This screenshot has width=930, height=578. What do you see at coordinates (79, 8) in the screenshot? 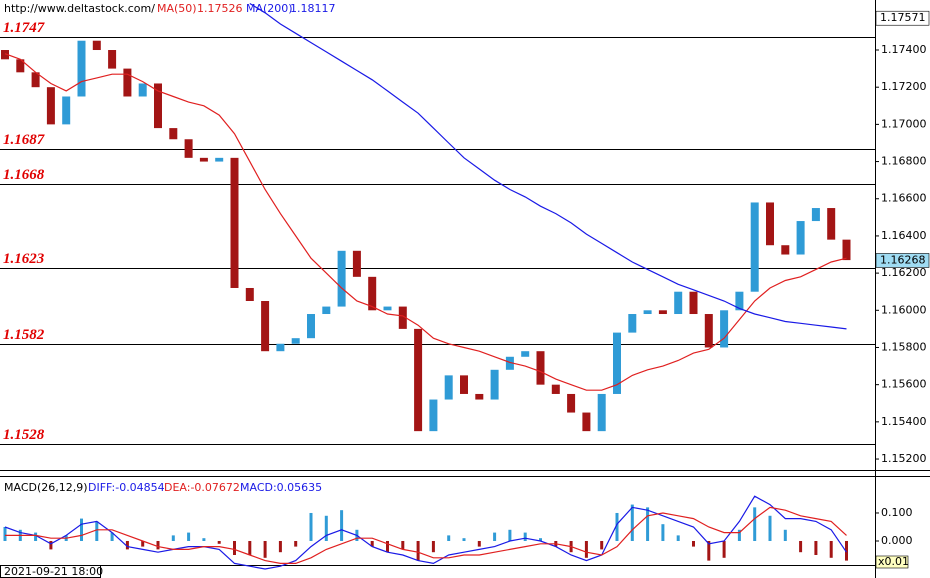
I see `source-url: http://www.deltastock.com/` at bounding box center [79, 8].